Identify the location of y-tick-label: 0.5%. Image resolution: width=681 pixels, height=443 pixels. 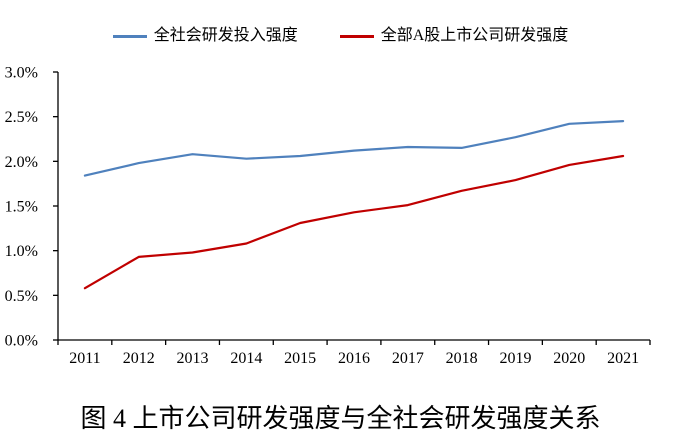
(21, 296).